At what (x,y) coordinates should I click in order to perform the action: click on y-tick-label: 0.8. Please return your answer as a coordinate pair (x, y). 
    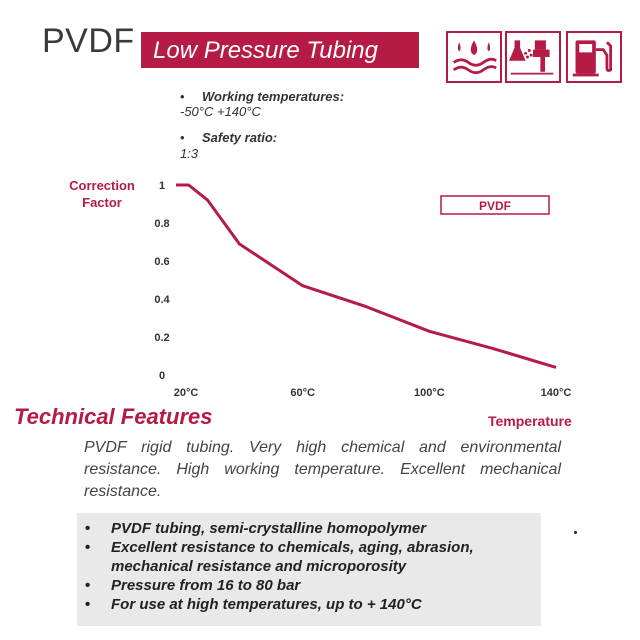
    Looking at the image, I should click on (161, 224).